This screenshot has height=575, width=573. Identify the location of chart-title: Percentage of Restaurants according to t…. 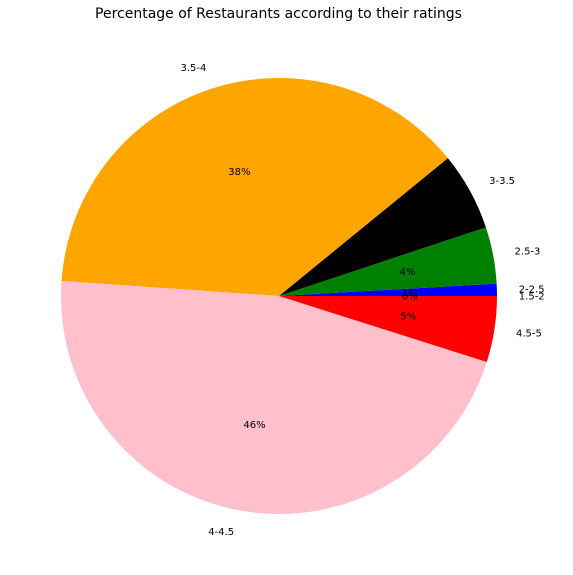
(278, 14).